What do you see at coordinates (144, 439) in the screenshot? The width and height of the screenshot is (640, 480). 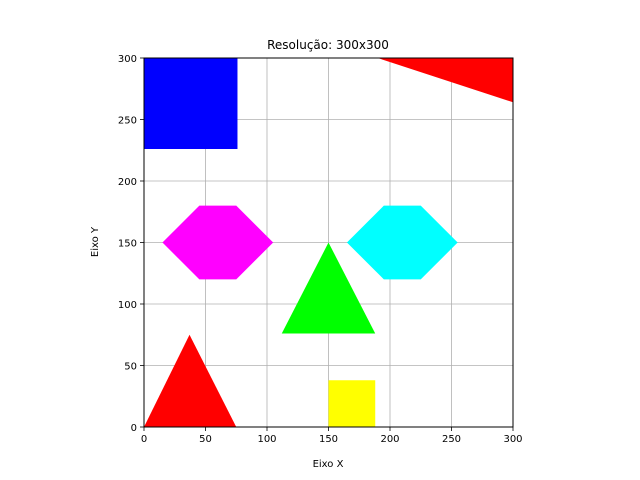 I see `x-tick-label: 0` at bounding box center [144, 439].